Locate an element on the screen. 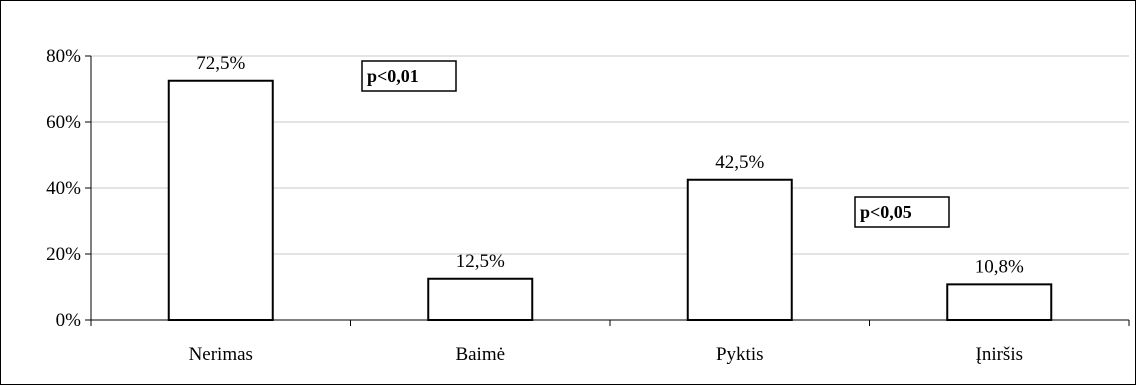 This screenshot has width=1136, height=386. annotation-box-2: p<0,05 is located at coordinates (902, 212).